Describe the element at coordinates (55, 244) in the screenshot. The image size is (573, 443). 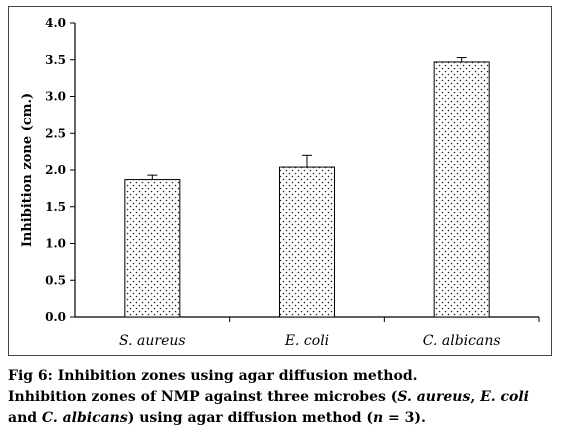
I see `y-tick-label: 1.0` at that location.